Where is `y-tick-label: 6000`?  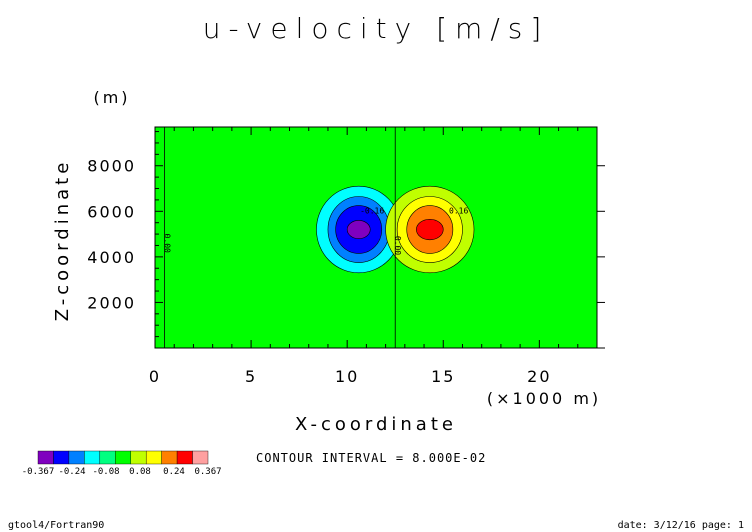
y-tick-label: 6000 is located at coordinates (111, 211).